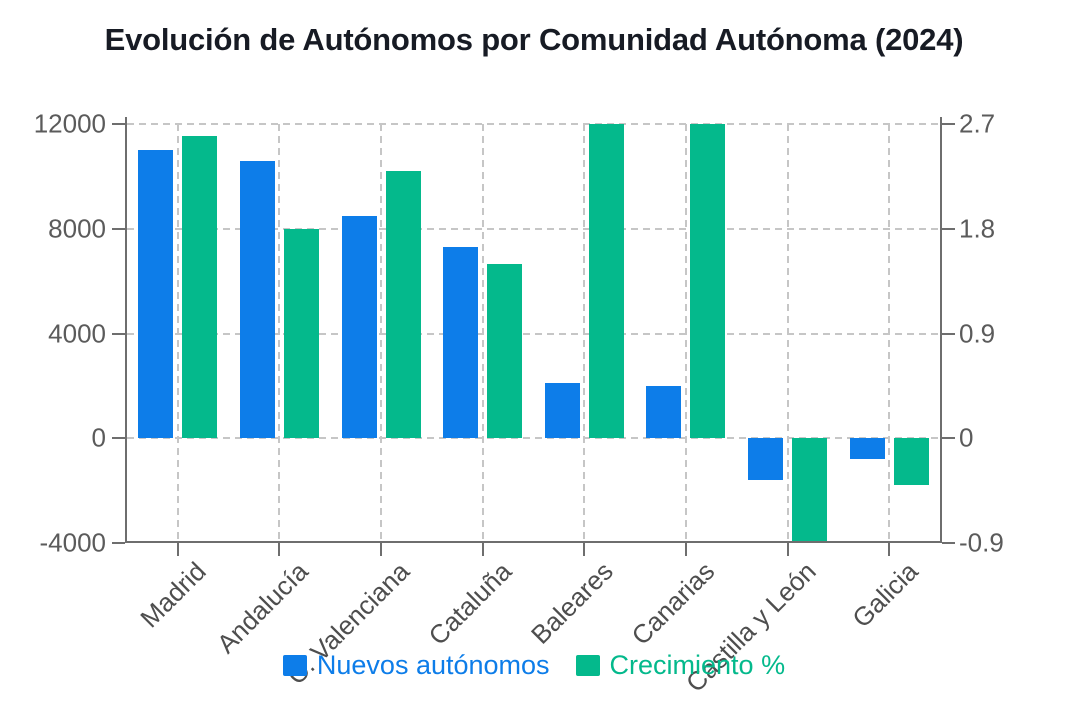 Image resolution: width=1068 pixels, height=712 pixels. I want to click on right-axis-label--0.9: -0.9, so click(981, 542).